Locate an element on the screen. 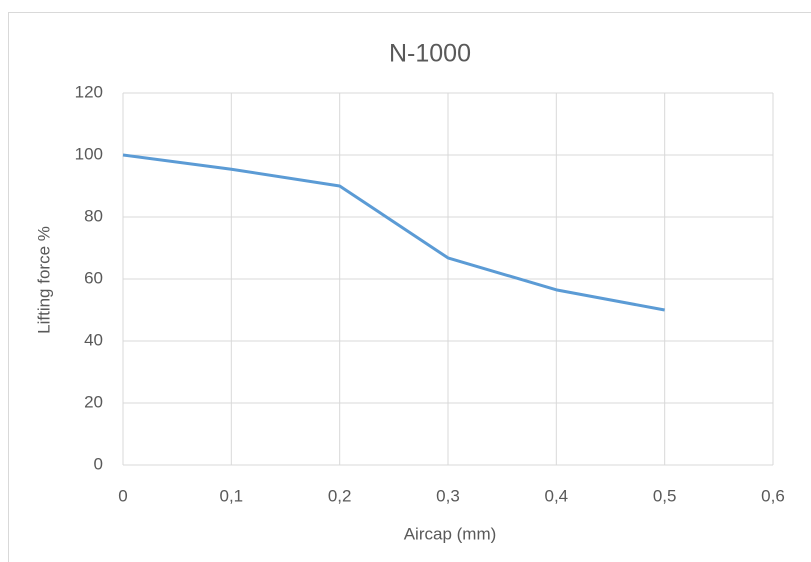 The height and width of the screenshot is (562, 811). y-tick-label: 100 is located at coordinates (89, 153).